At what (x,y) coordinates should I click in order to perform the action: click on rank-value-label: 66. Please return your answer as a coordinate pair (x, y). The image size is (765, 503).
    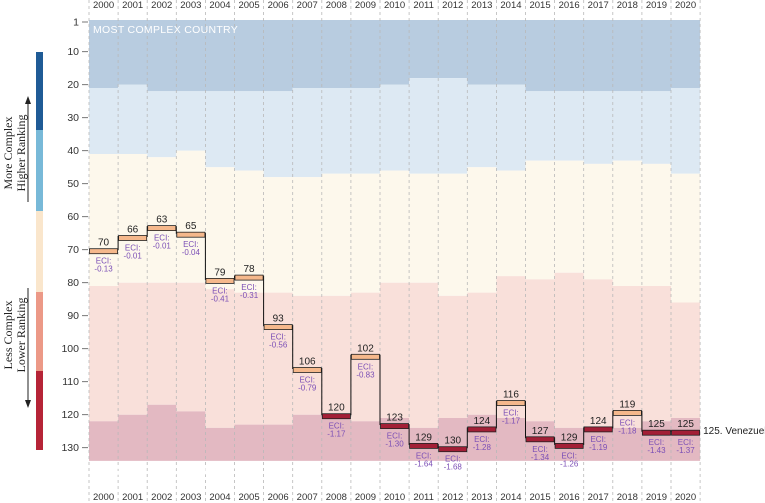
    Looking at the image, I should click on (133, 230).